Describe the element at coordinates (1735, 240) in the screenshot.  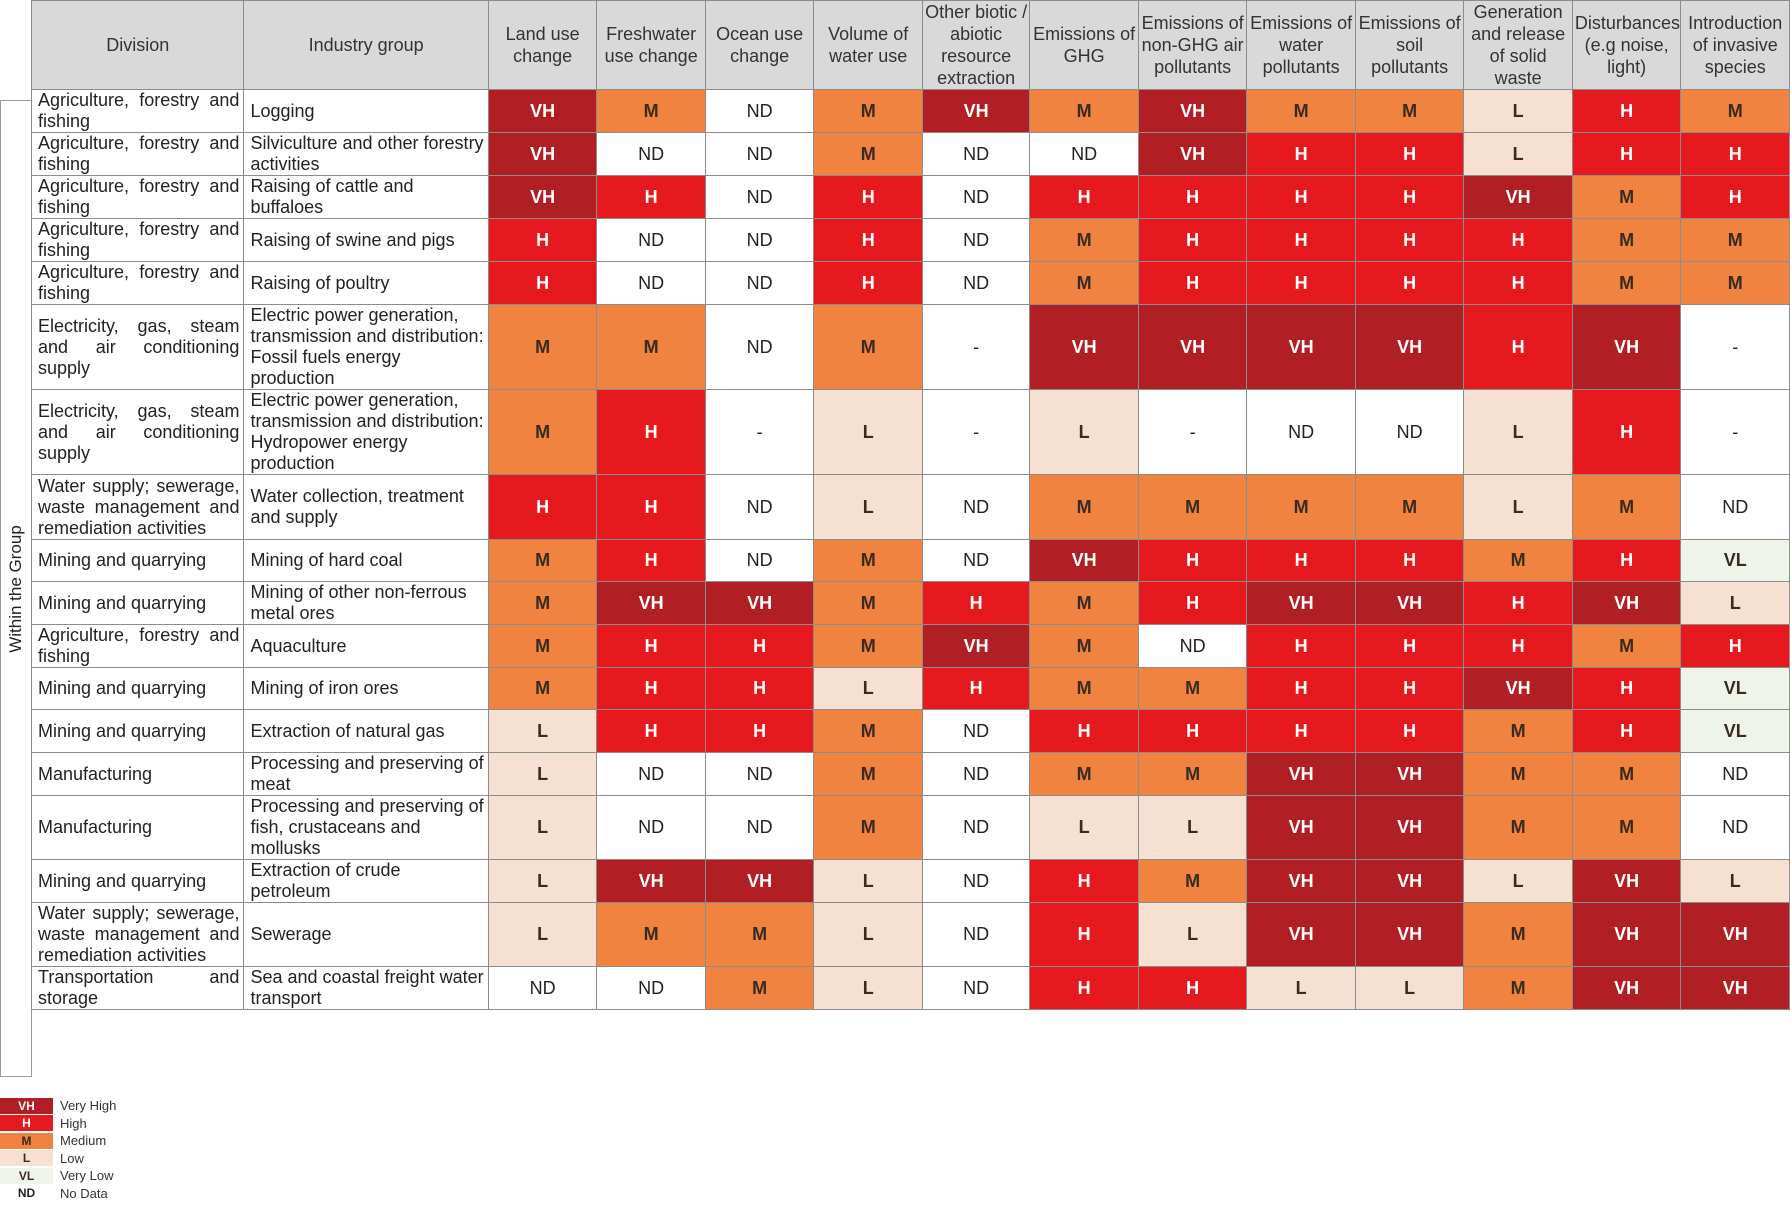
I see `rating-cell-introduction-of-invasive-species: M` at that location.